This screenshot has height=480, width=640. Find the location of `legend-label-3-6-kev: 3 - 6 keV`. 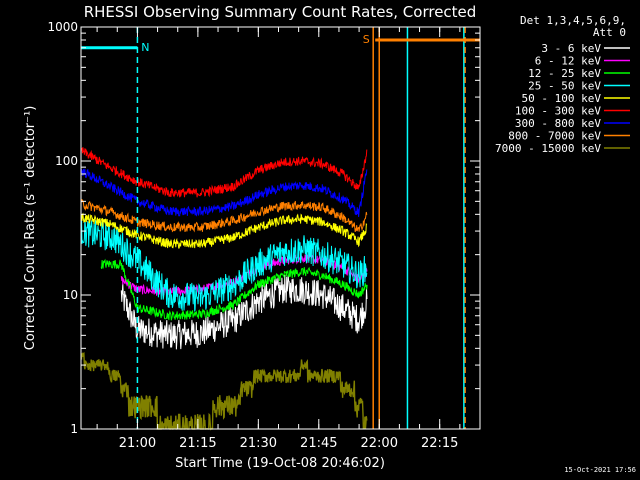

legend-label-3-6-kev: 3 - 6 keV is located at coordinates (571, 48).